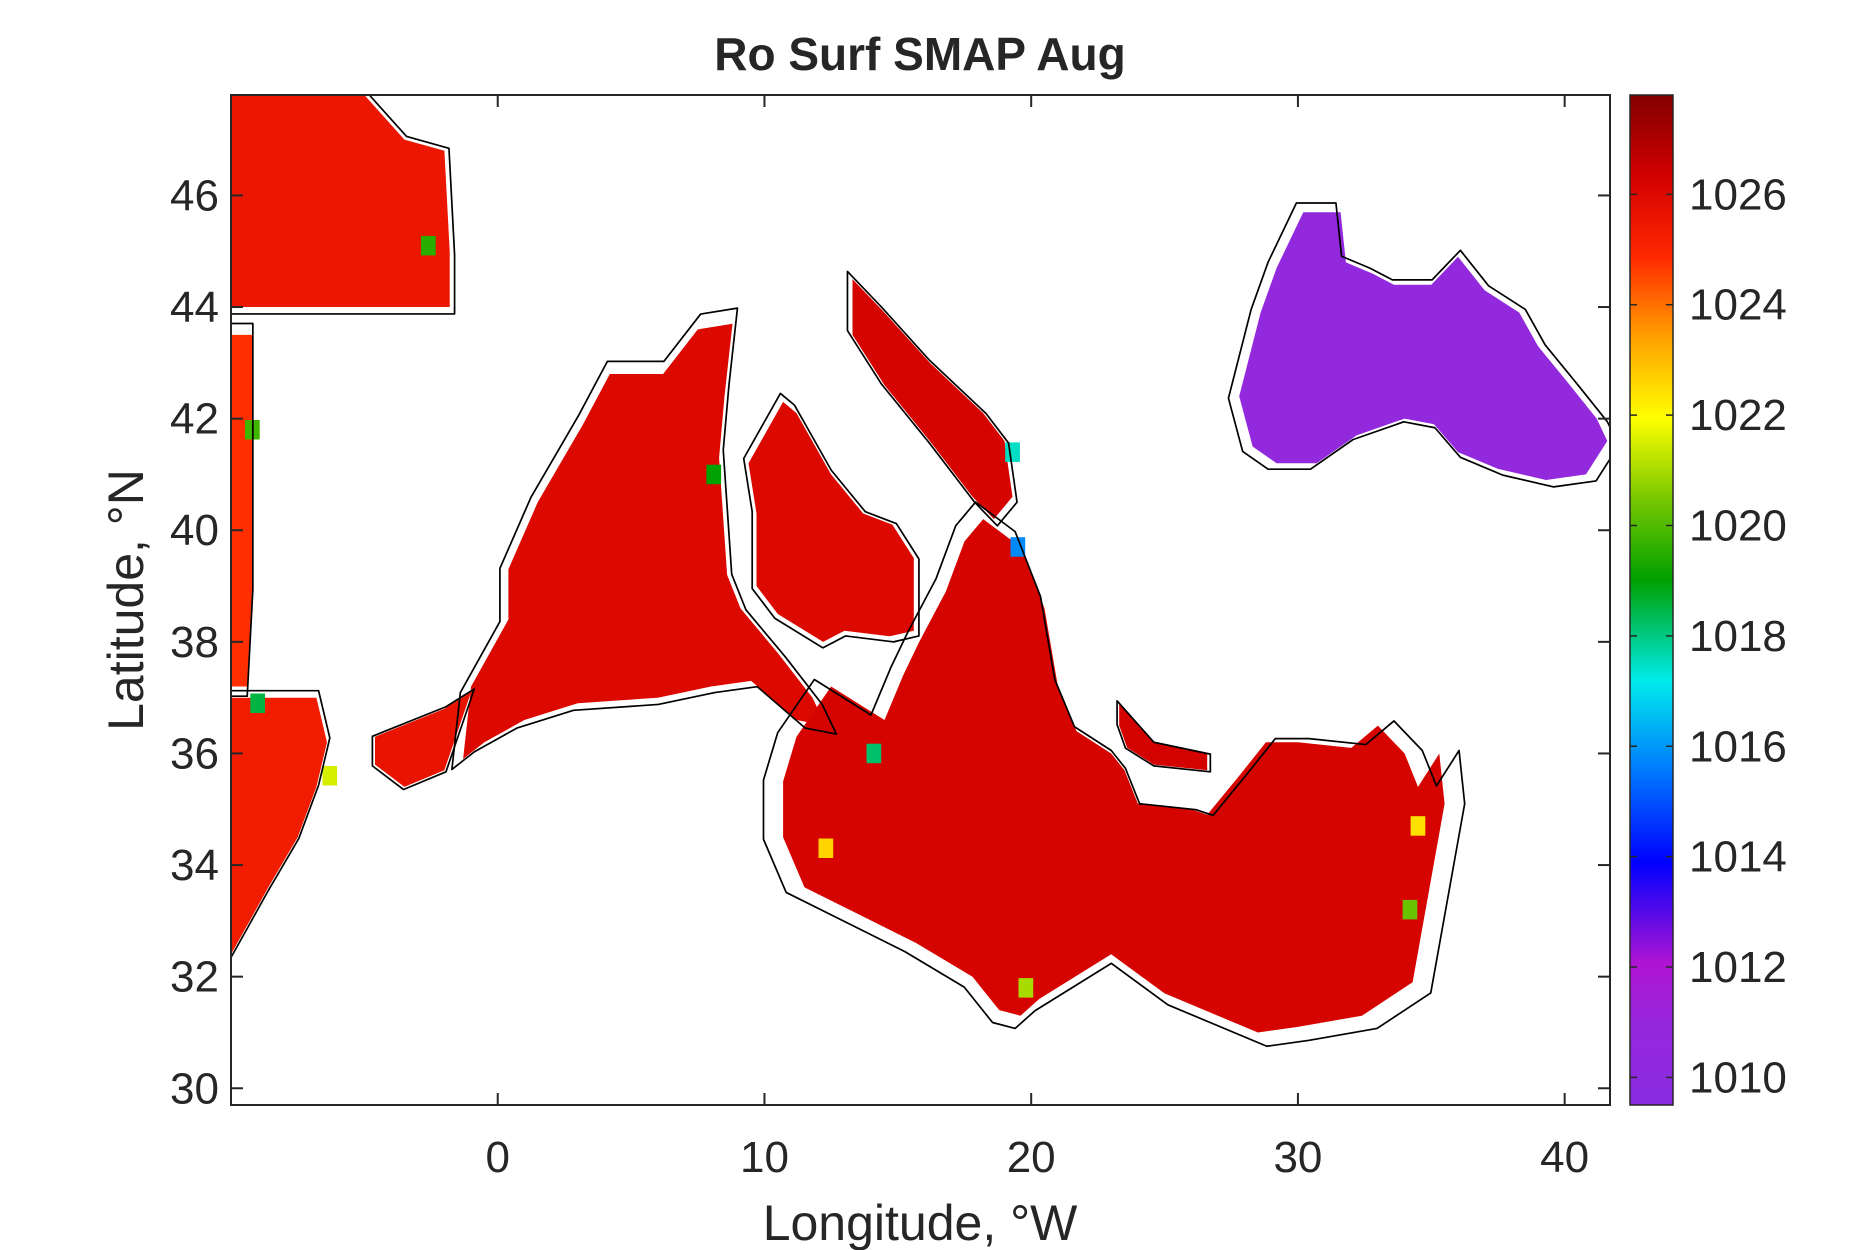  Describe the element at coordinates (194, 1088) in the screenshot. I see `y-tick-label: 30` at that location.